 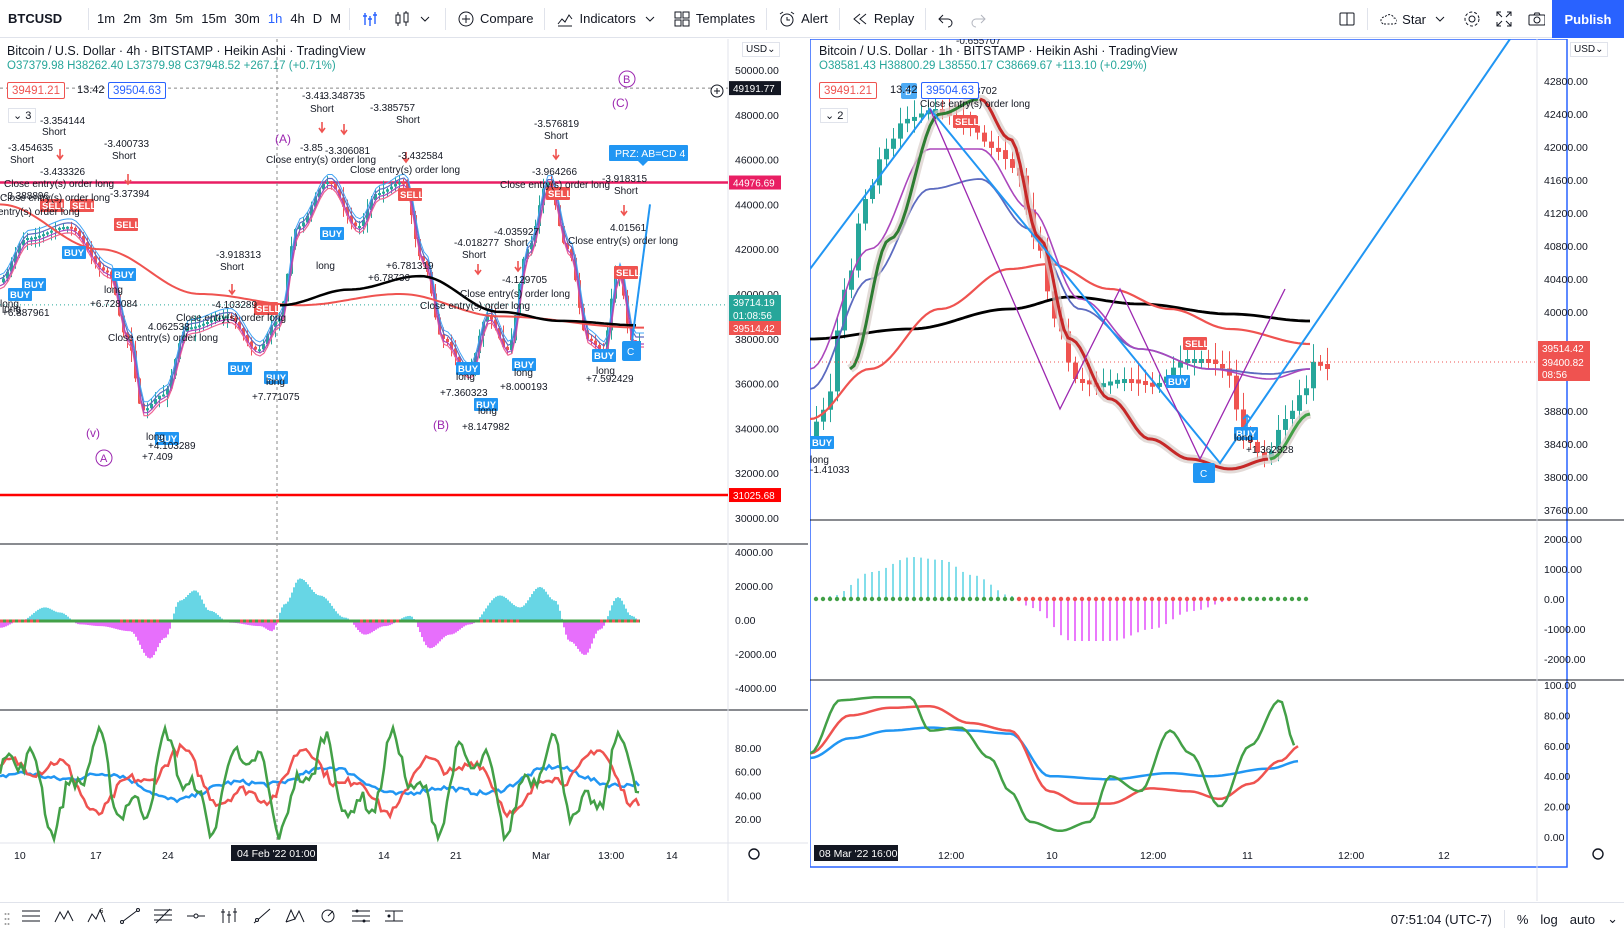 What do you see at coordinates (247, 18) in the screenshot?
I see `interval-30m: 30m` at bounding box center [247, 18].